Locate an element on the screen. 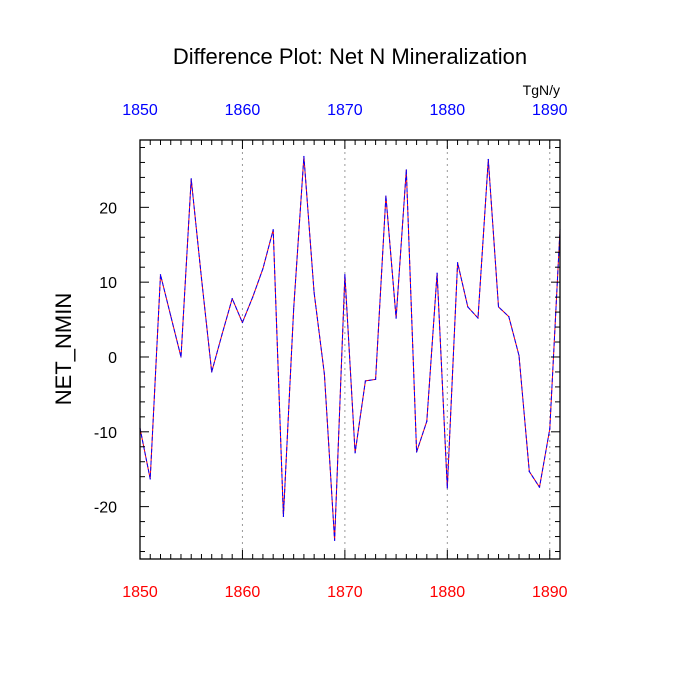 The image size is (700, 700). x-tick-label-top: 1890 is located at coordinates (550, 110).